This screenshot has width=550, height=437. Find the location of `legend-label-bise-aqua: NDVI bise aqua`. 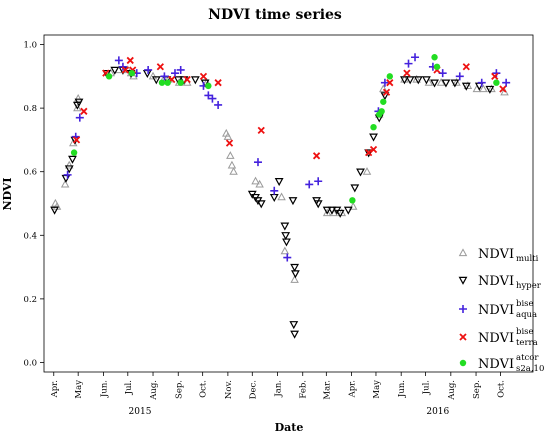

legend-label-bise-aqua: NDVI bise aqua is located at coordinates (507, 309).